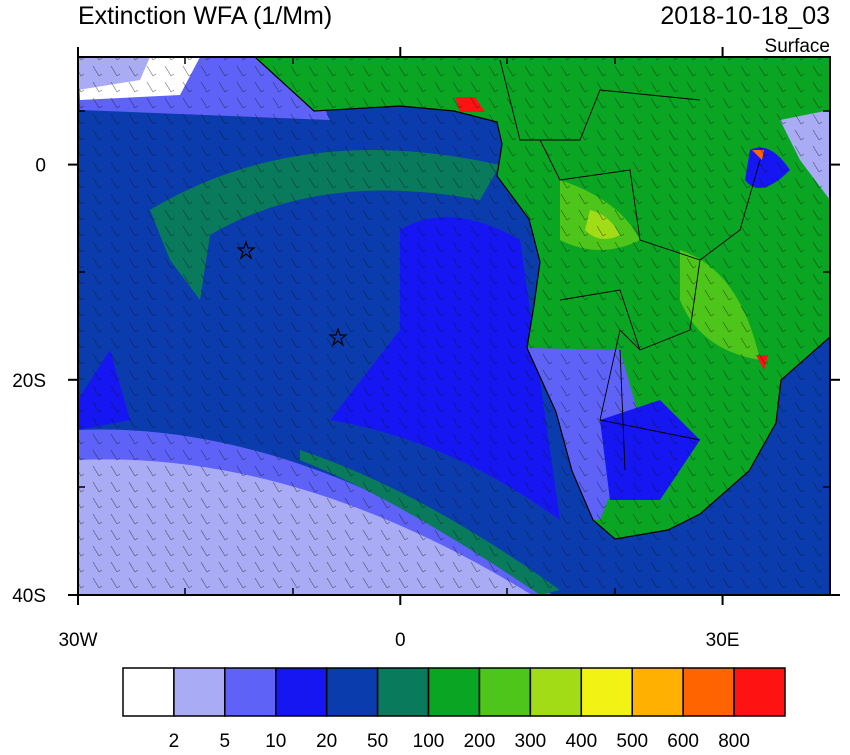 This screenshot has height=755, width=850. I want to click on y-tick-label: 0, so click(40, 166).